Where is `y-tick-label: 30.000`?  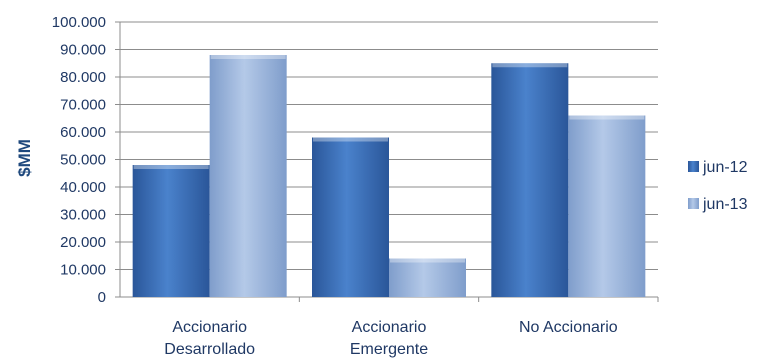
y-tick-label: 30.000 is located at coordinates (83, 215).